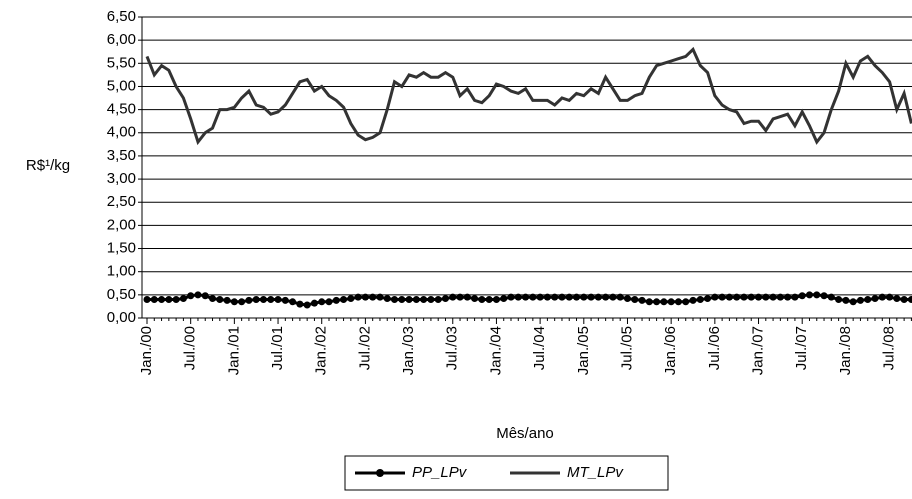  I want to click on x-tick-label: Jul./01, so click(277, 348).